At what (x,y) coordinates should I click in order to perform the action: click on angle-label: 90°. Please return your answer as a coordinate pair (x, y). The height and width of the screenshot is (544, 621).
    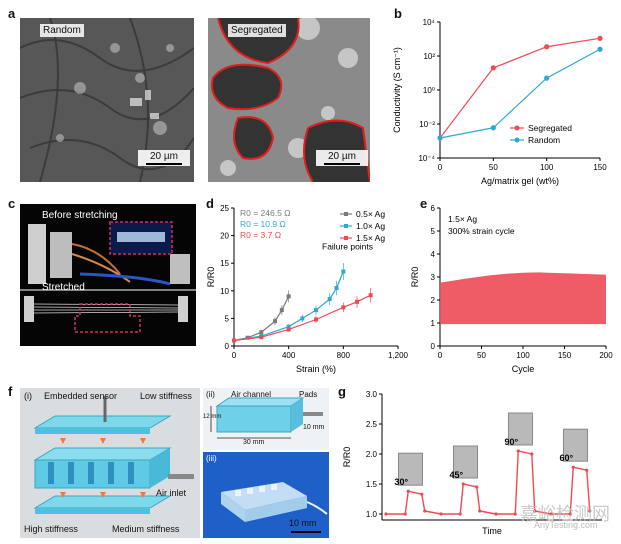
    Looking at the image, I should click on (512, 442).